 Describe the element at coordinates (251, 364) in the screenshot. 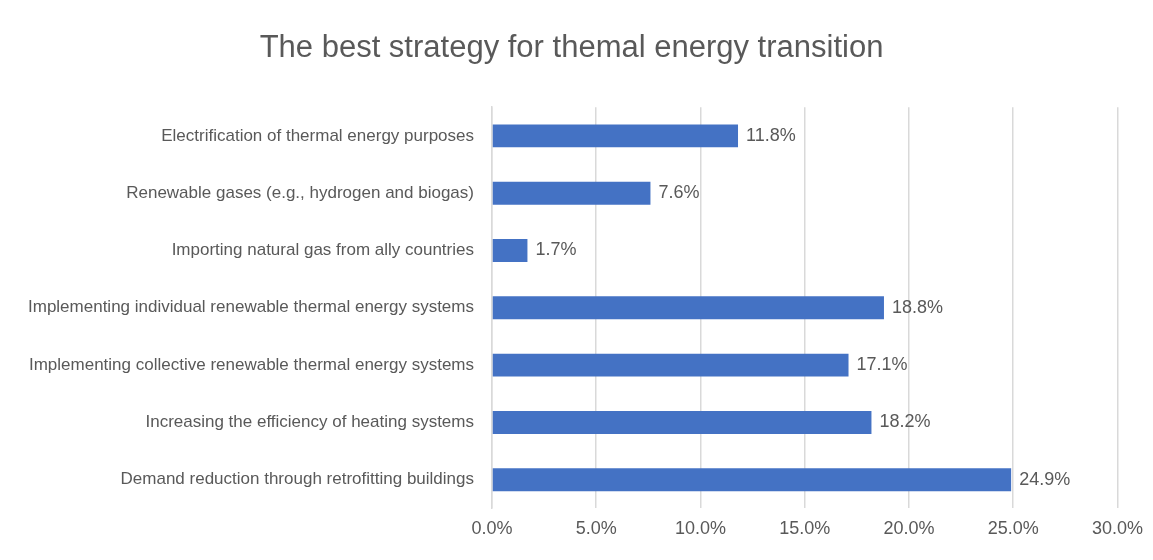

I see `y-tick-label: Implementing collective renewable thermal energy systems` at that location.